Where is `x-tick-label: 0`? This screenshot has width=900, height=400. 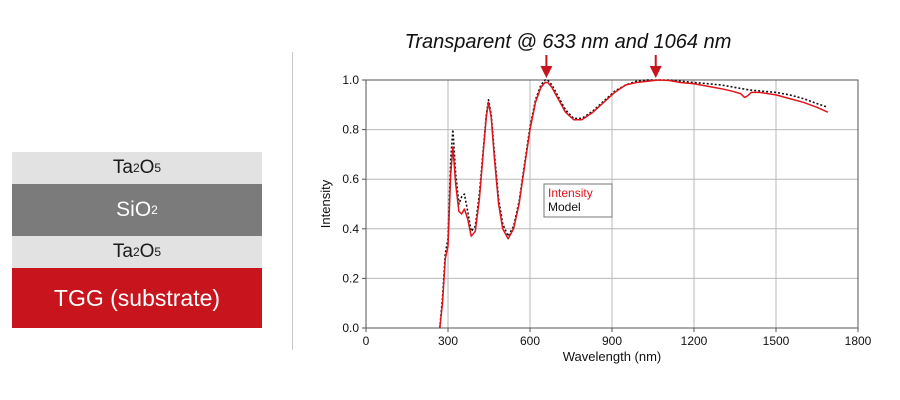 x-tick-label: 0 is located at coordinates (366, 341).